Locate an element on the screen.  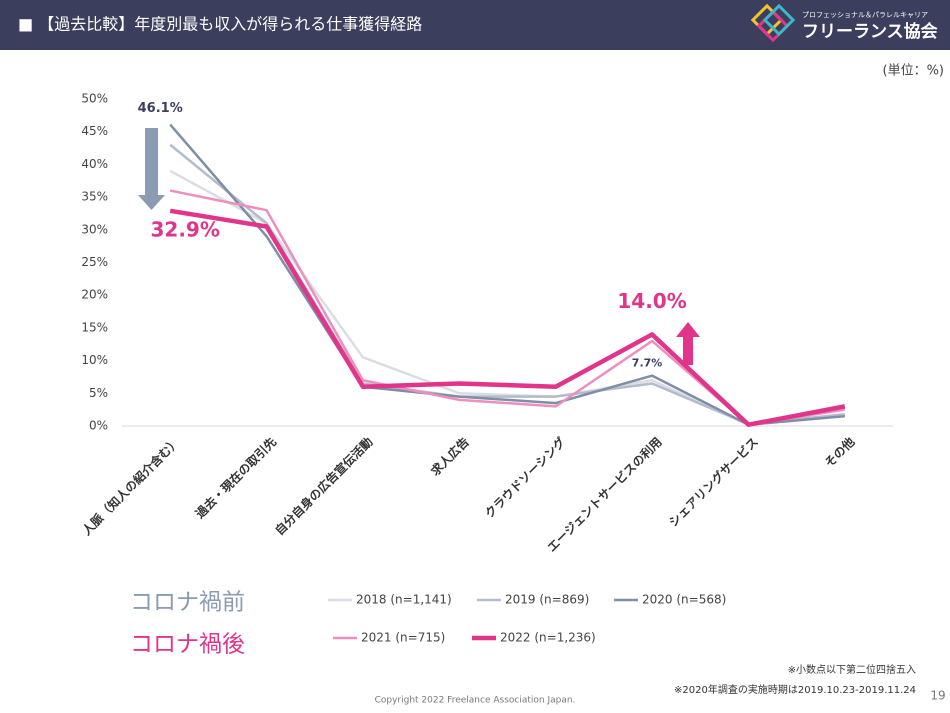
legend-group-label: コロナ禍後 is located at coordinates (187, 645).